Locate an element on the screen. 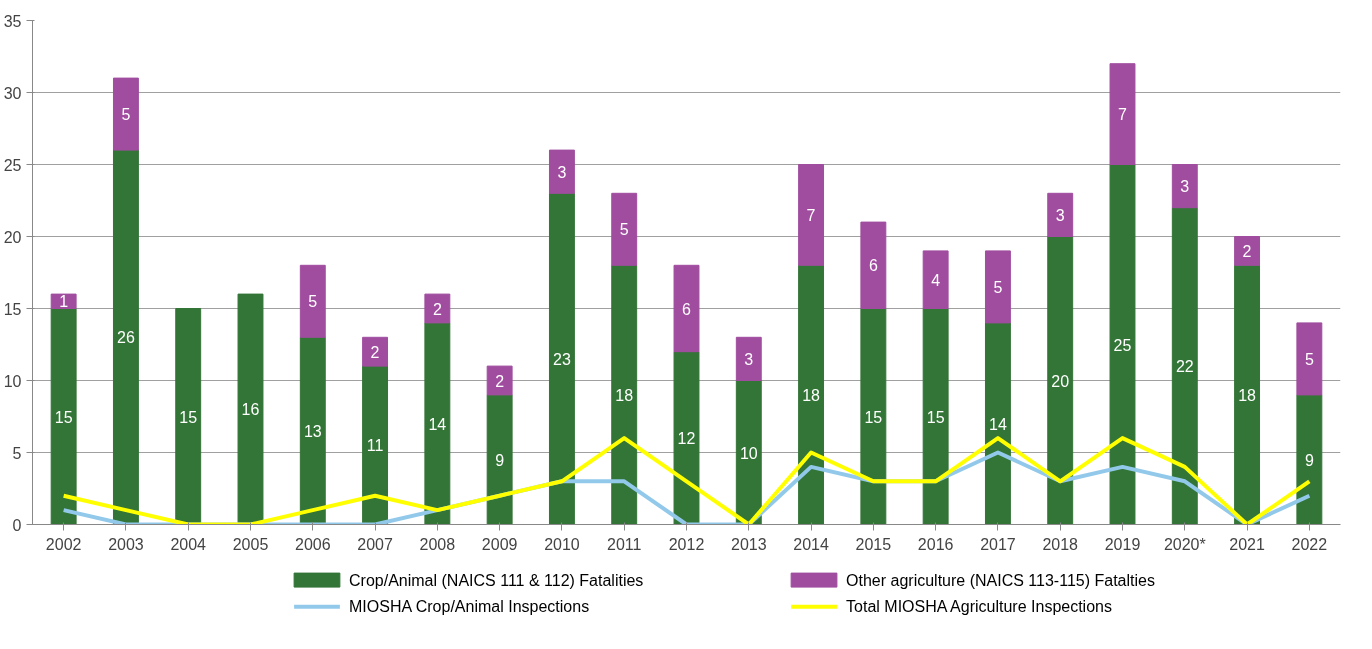 This screenshot has width=1372, height=649. y-tick-label: 10 is located at coordinates (12, 381).